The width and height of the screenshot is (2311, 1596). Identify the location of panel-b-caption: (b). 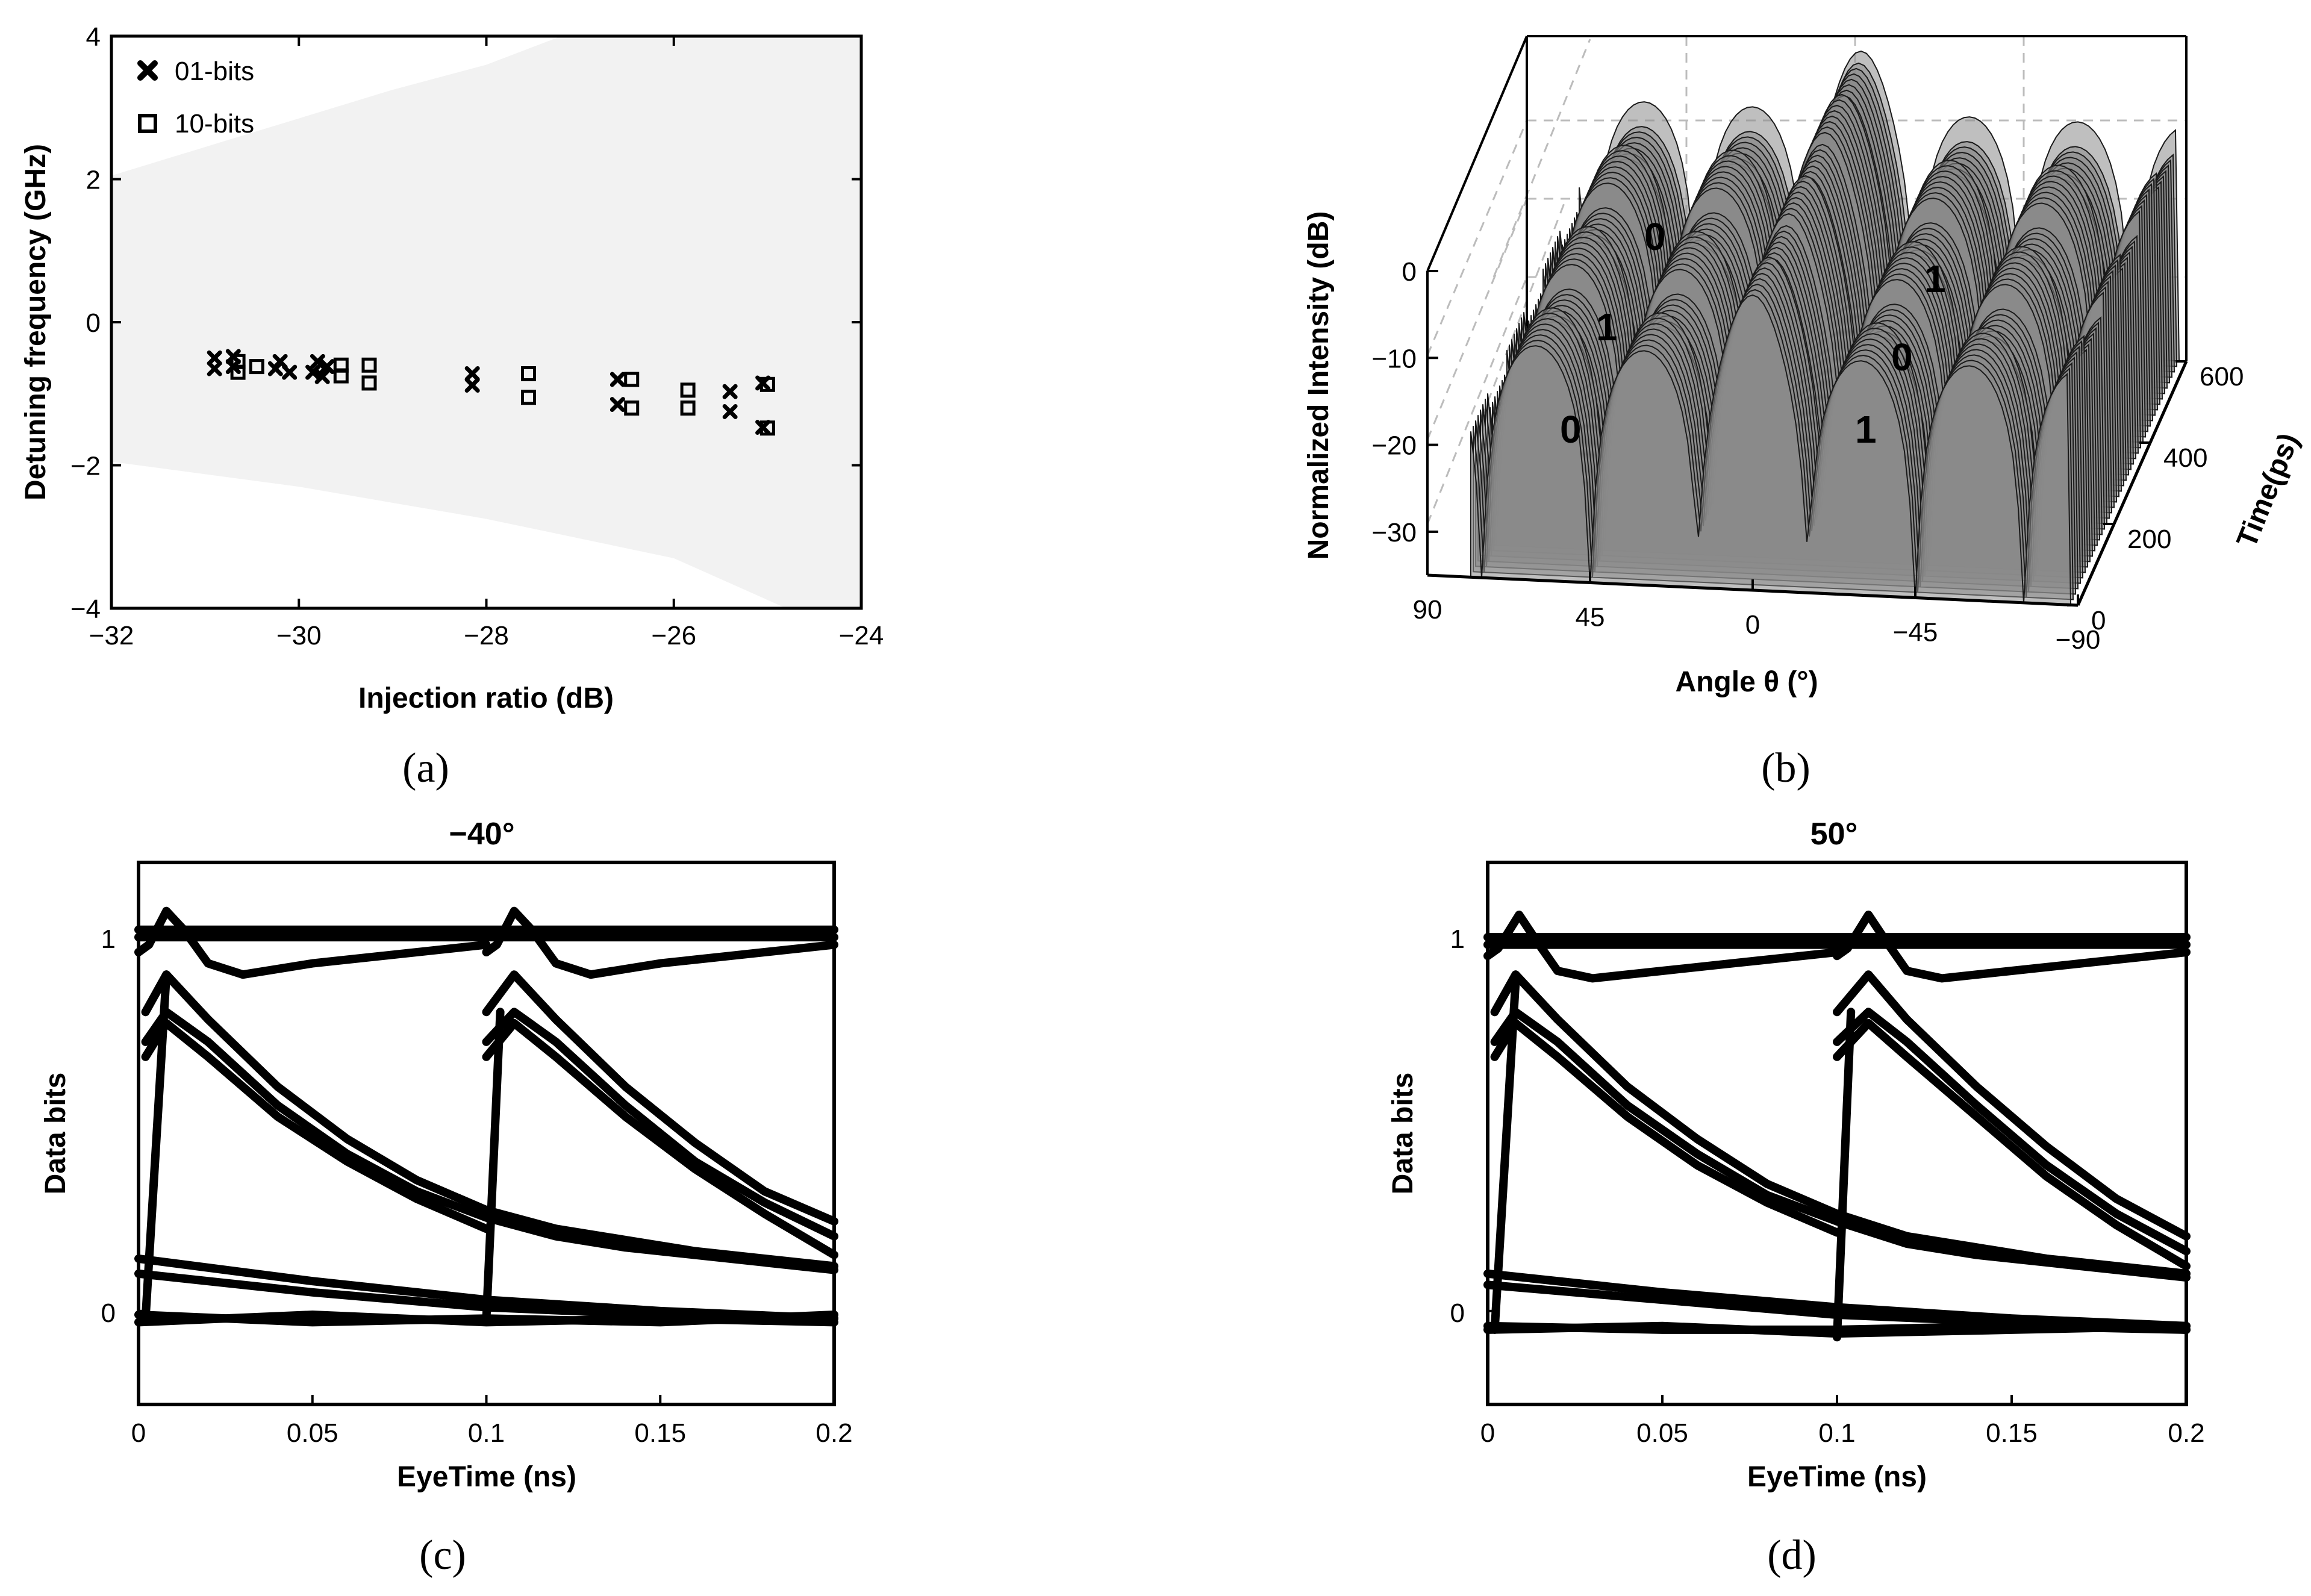
(1785, 768).